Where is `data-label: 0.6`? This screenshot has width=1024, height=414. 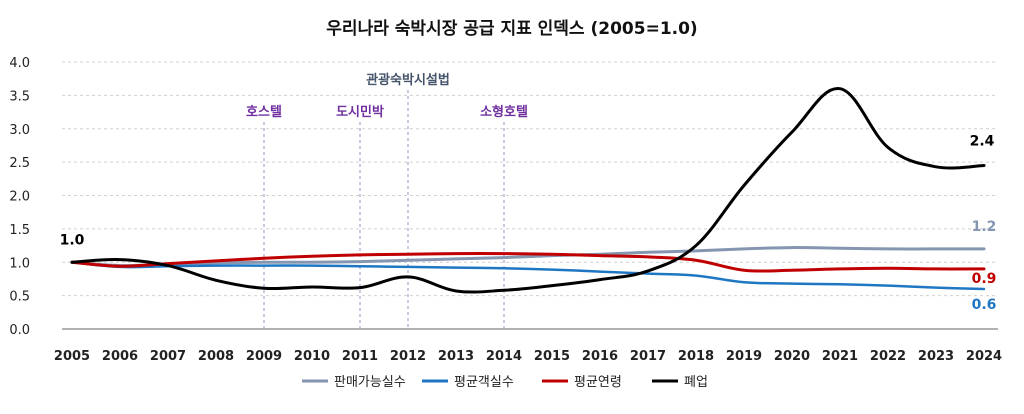 data-label: 0.6 is located at coordinates (984, 305).